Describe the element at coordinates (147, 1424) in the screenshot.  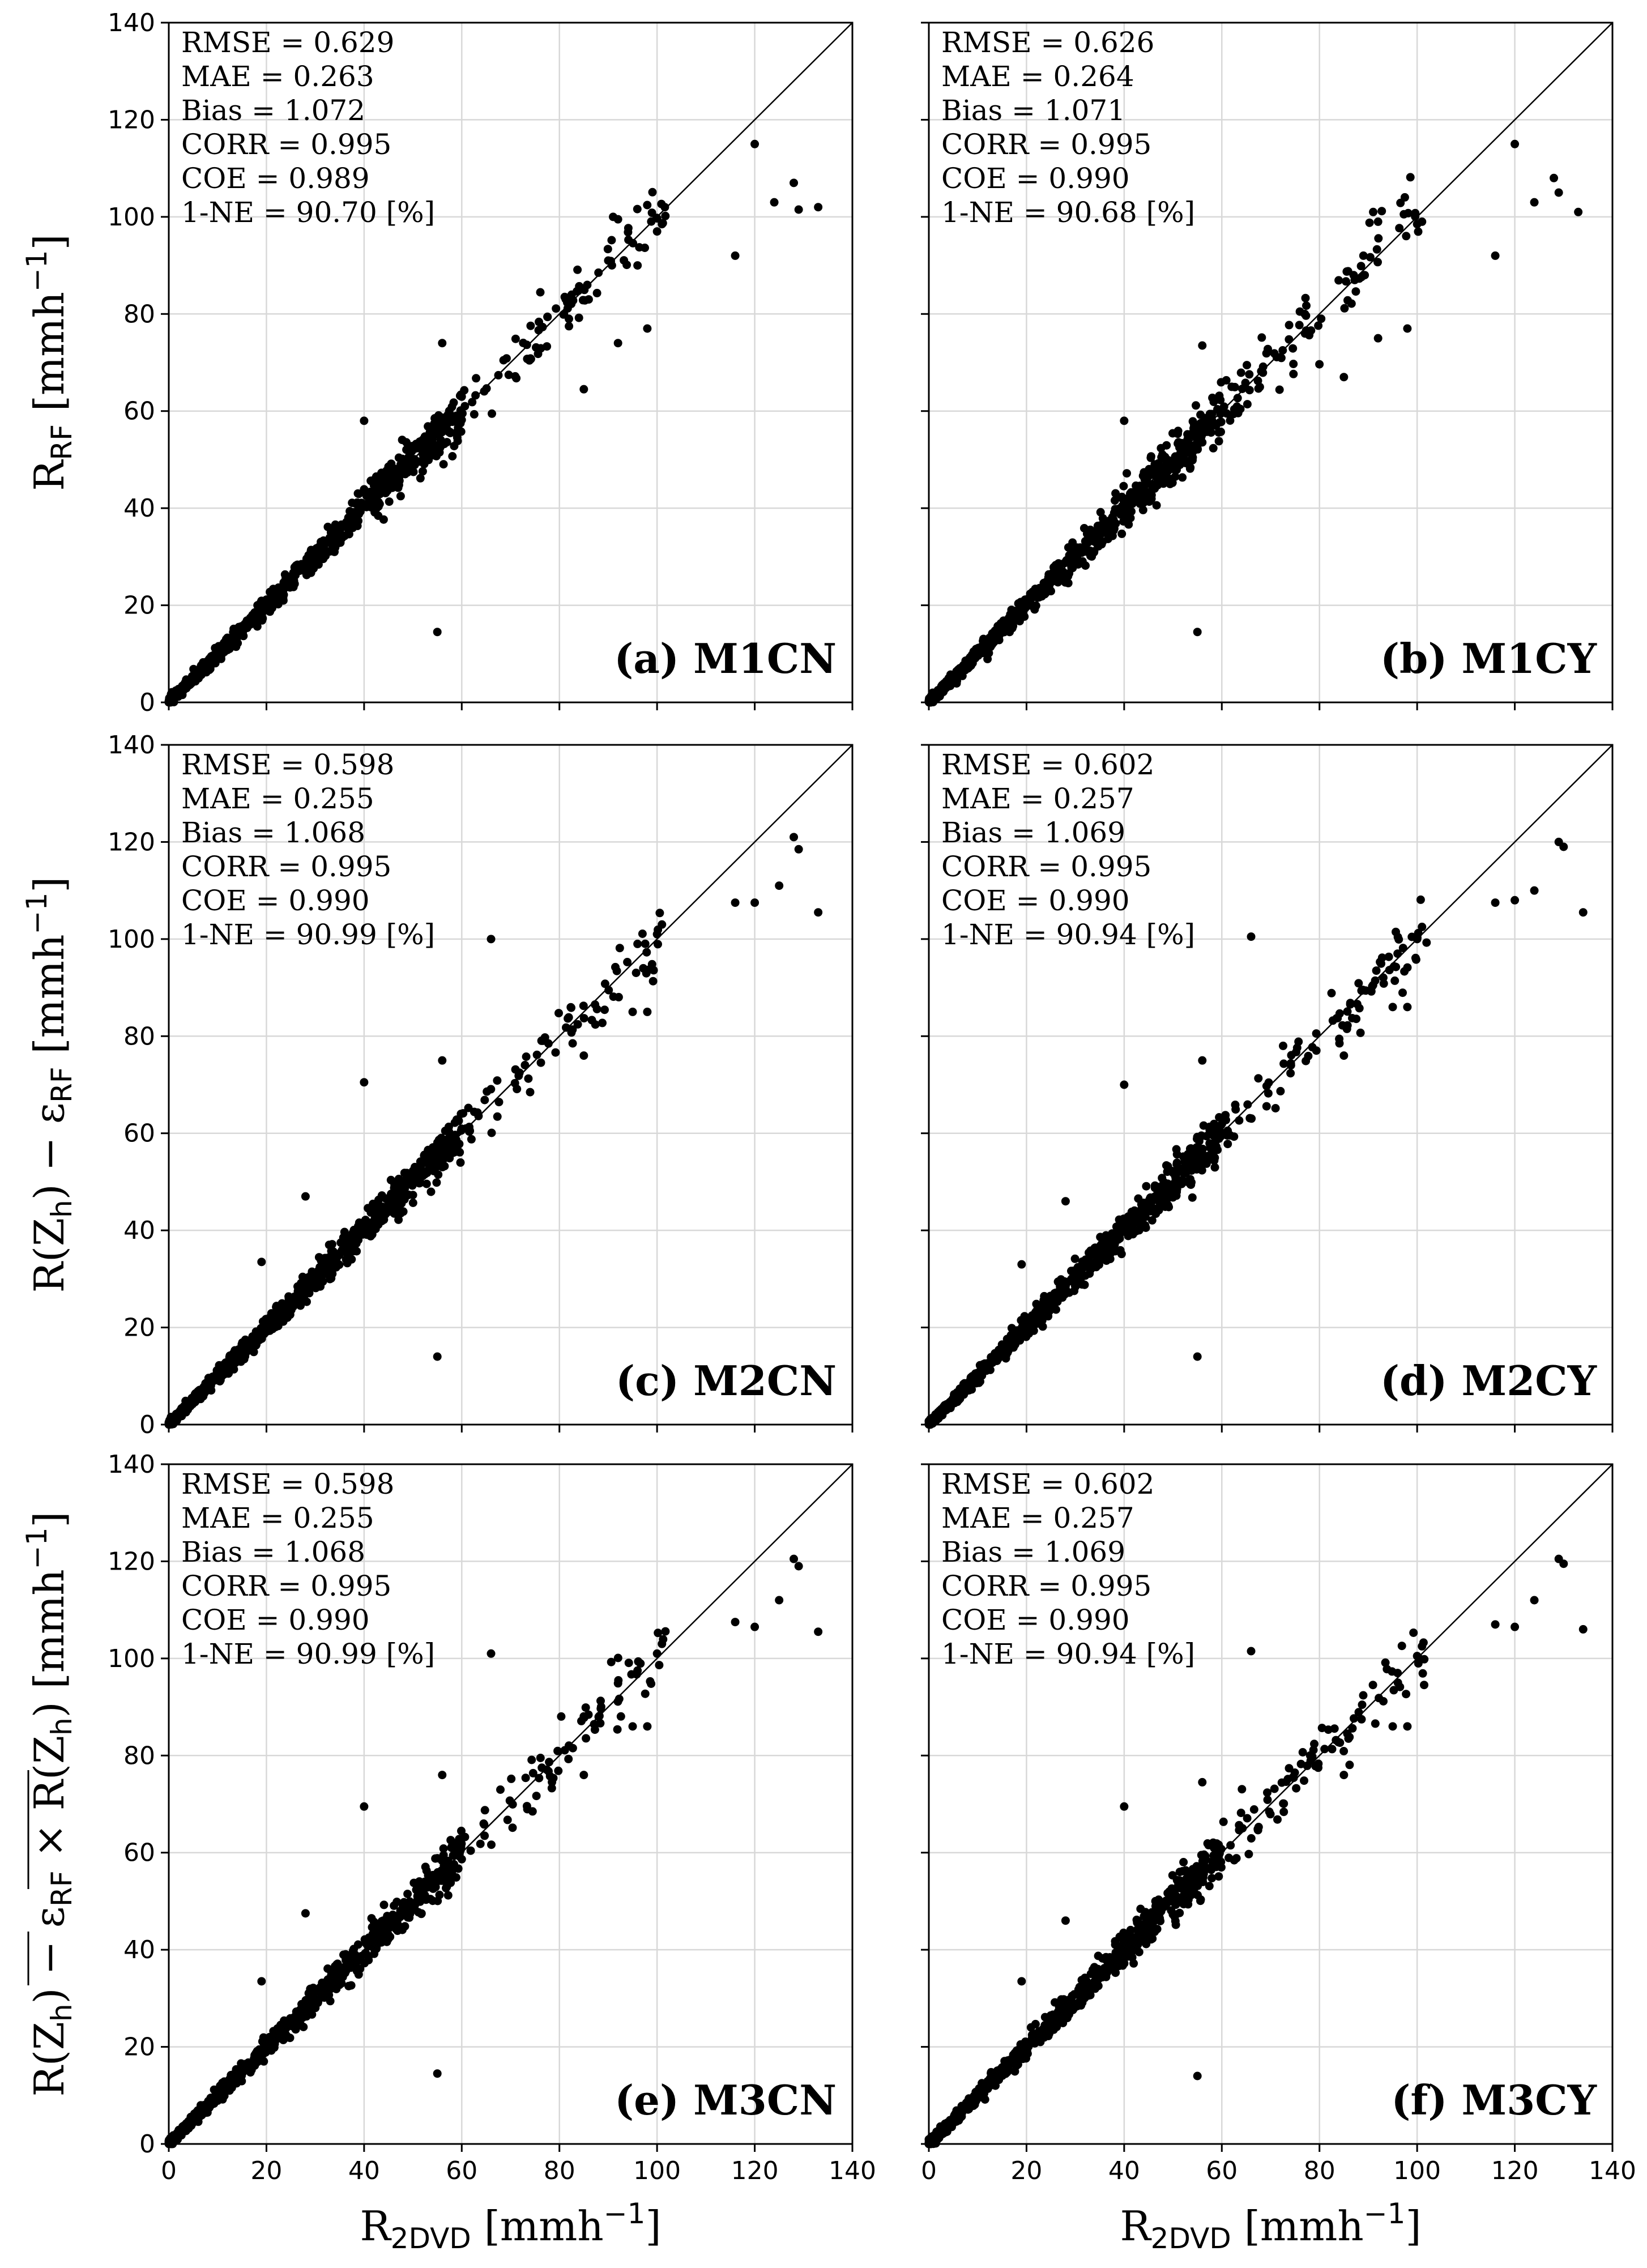
I see `y-tick-label: 0` at that location.